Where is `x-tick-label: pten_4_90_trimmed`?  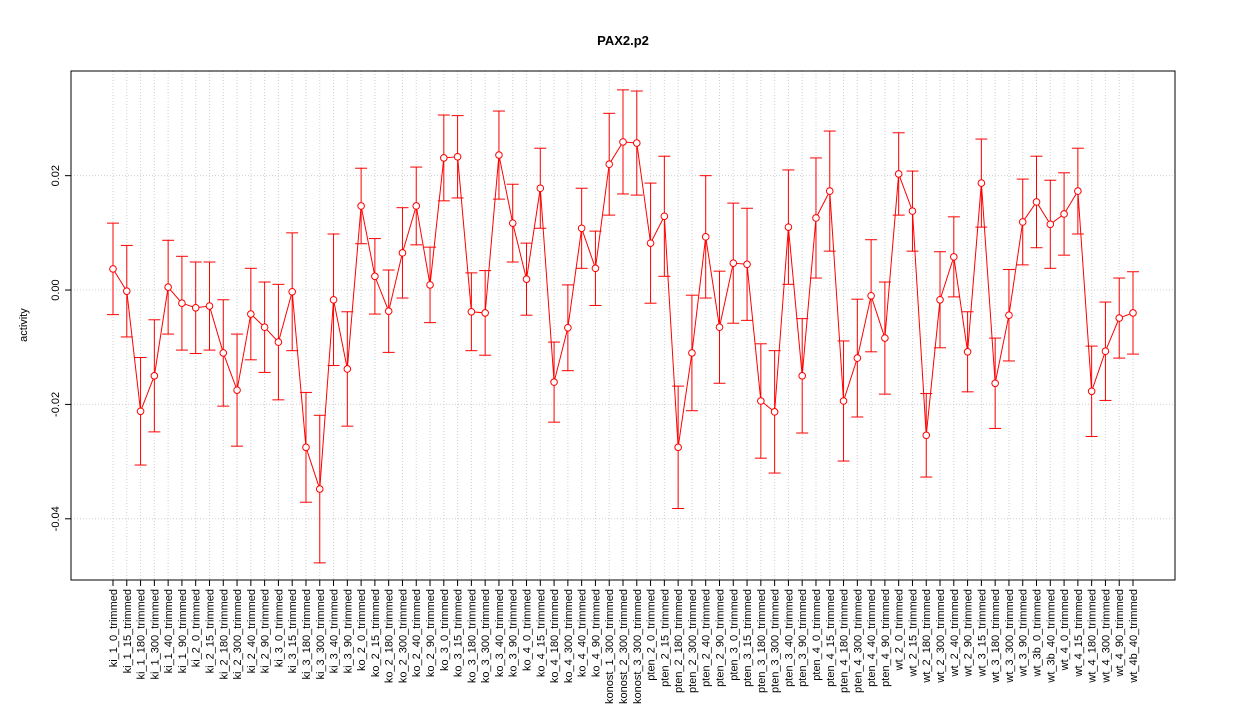
x-tick-label: pten_4_90_trimmed is located at coordinates (886, 638).